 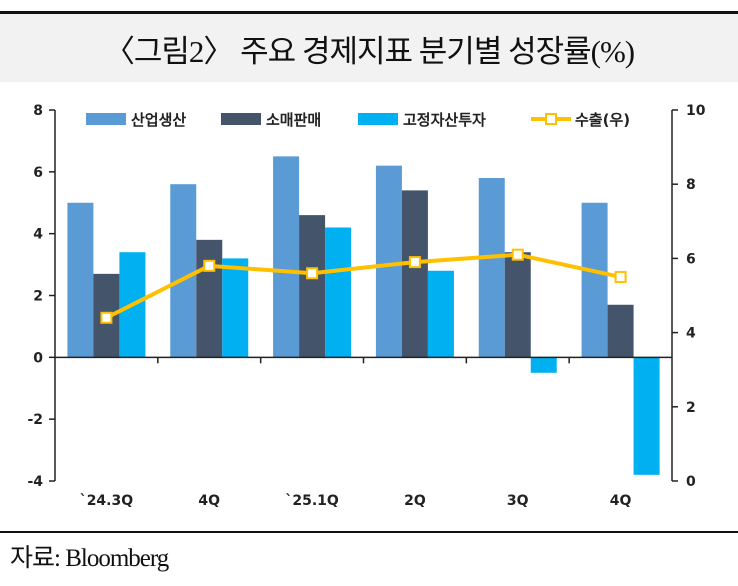 I want to click on left-tick-label: -4, so click(x=35, y=482).